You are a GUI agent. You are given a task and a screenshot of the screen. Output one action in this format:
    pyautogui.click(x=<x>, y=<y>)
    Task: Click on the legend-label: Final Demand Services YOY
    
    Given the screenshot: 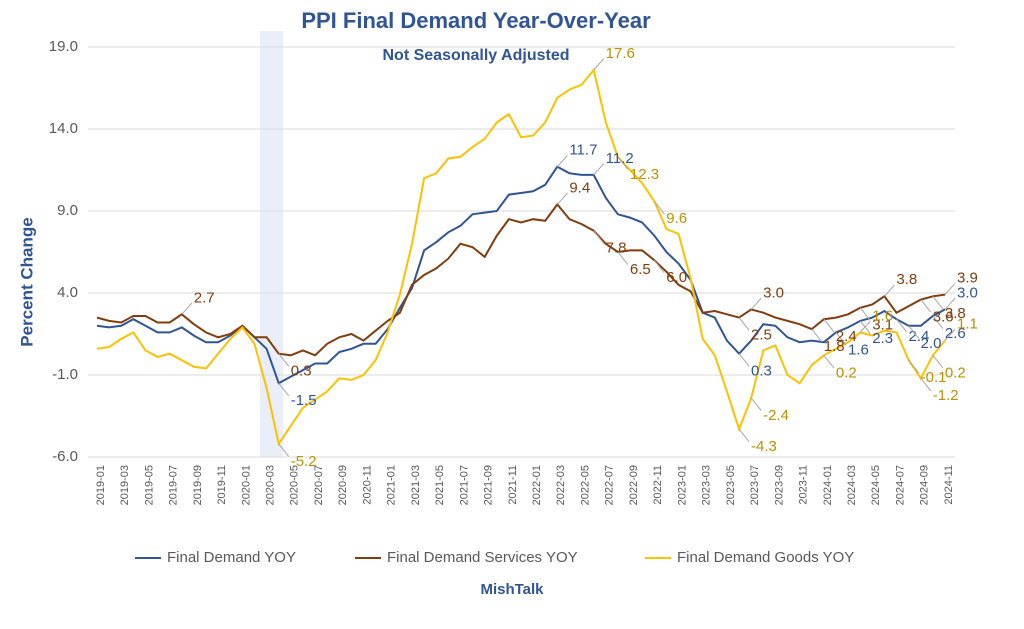 What is the action you would take?
    pyautogui.click(x=482, y=557)
    